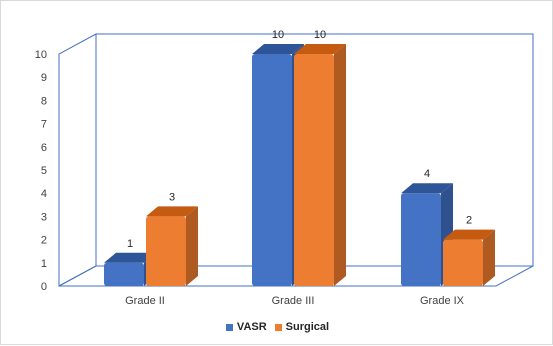  Describe the element at coordinates (44, 264) in the screenshot. I see `y-tick-label: 1` at that location.